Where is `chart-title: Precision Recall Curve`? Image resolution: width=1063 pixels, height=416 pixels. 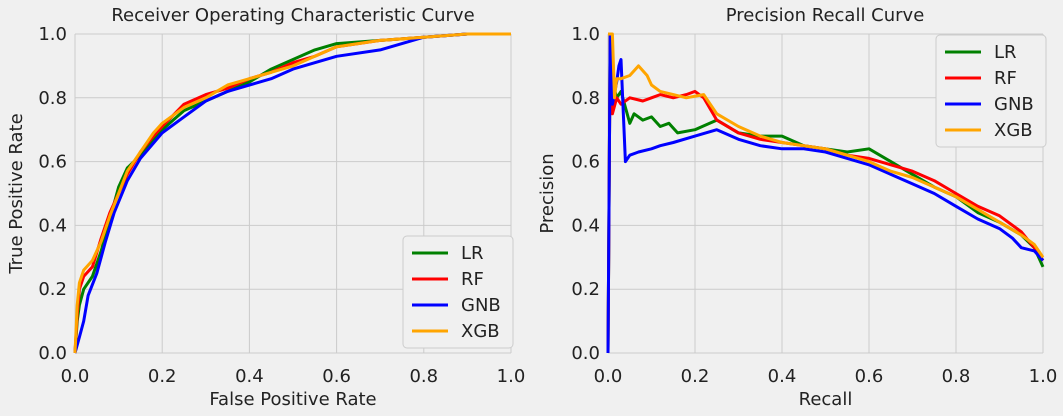
chart-title: Precision Recall Curve is located at coordinates (825, 15).